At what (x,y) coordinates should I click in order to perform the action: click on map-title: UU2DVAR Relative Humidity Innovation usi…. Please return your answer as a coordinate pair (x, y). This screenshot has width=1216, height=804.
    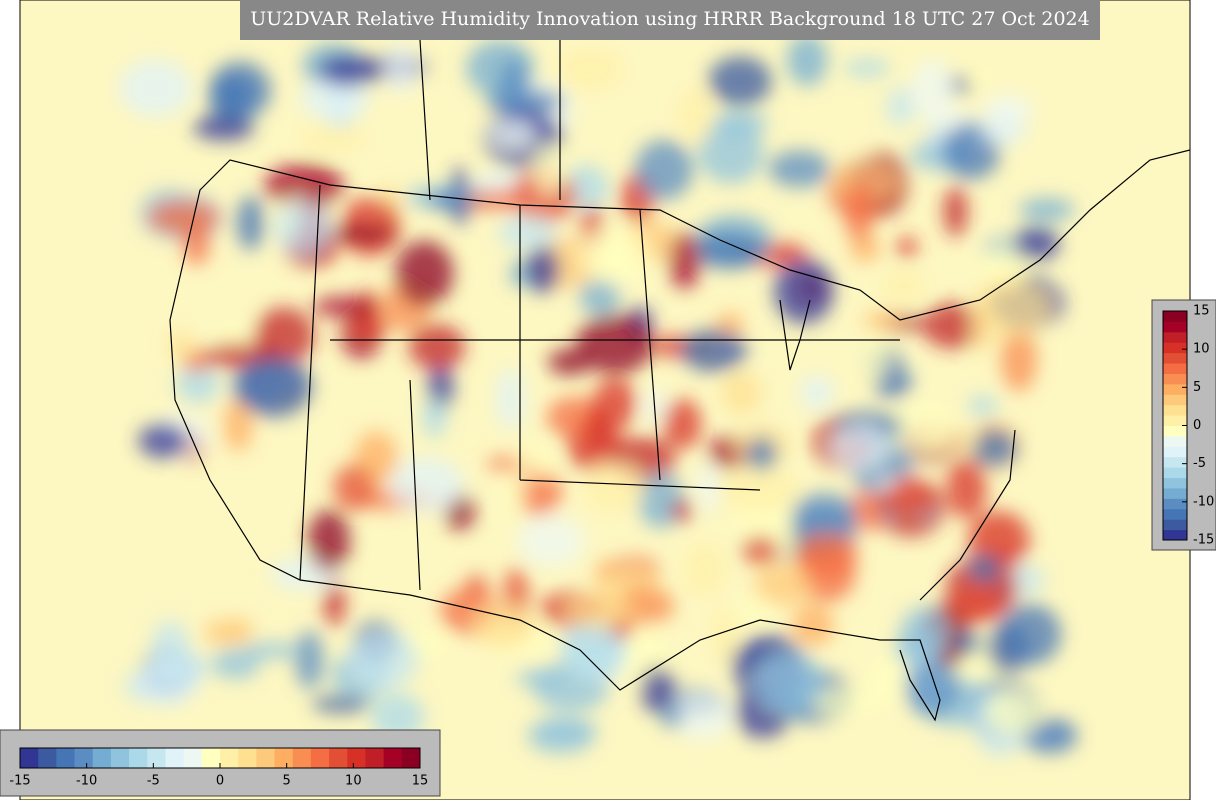
    Looking at the image, I should click on (669, 19).